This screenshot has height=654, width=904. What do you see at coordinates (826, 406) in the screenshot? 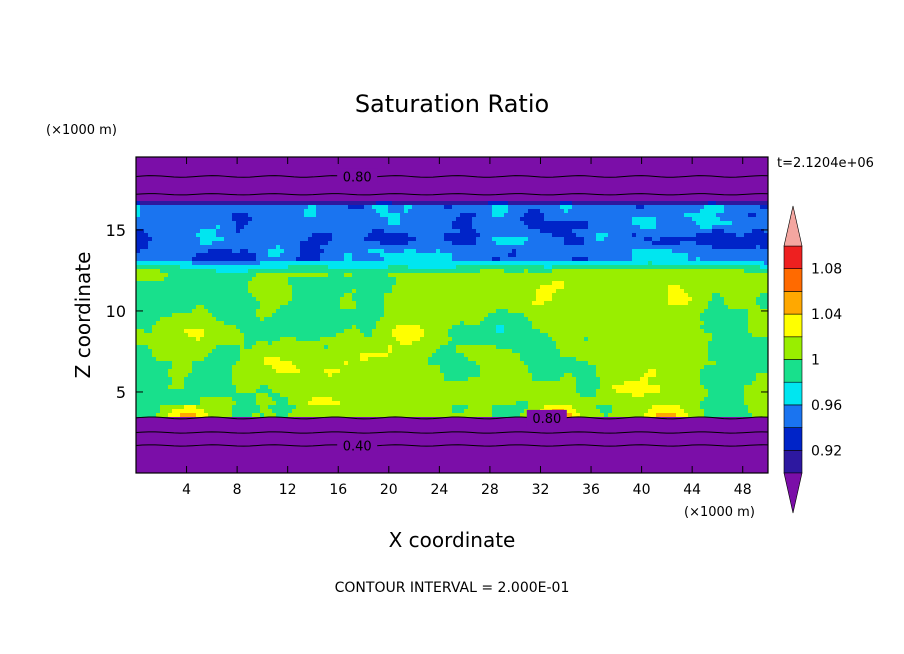
I see `colorbar-label: 0.96` at bounding box center [826, 406].